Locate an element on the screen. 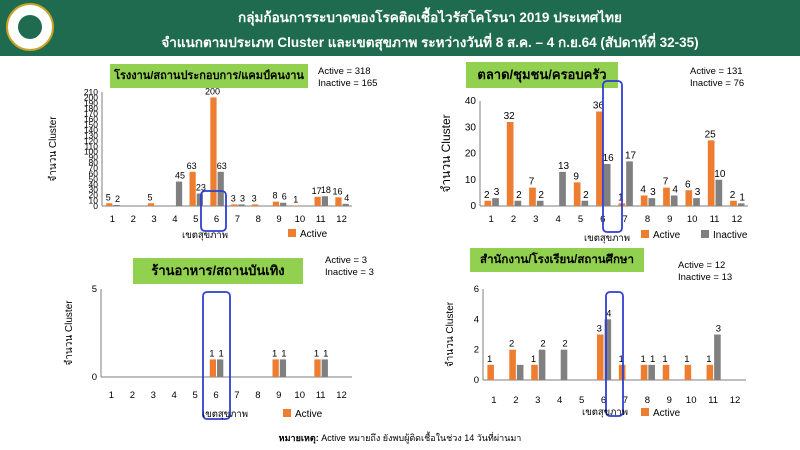 This screenshot has width=800, height=450. data-label-inactive: 6 is located at coordinates (284, 197).